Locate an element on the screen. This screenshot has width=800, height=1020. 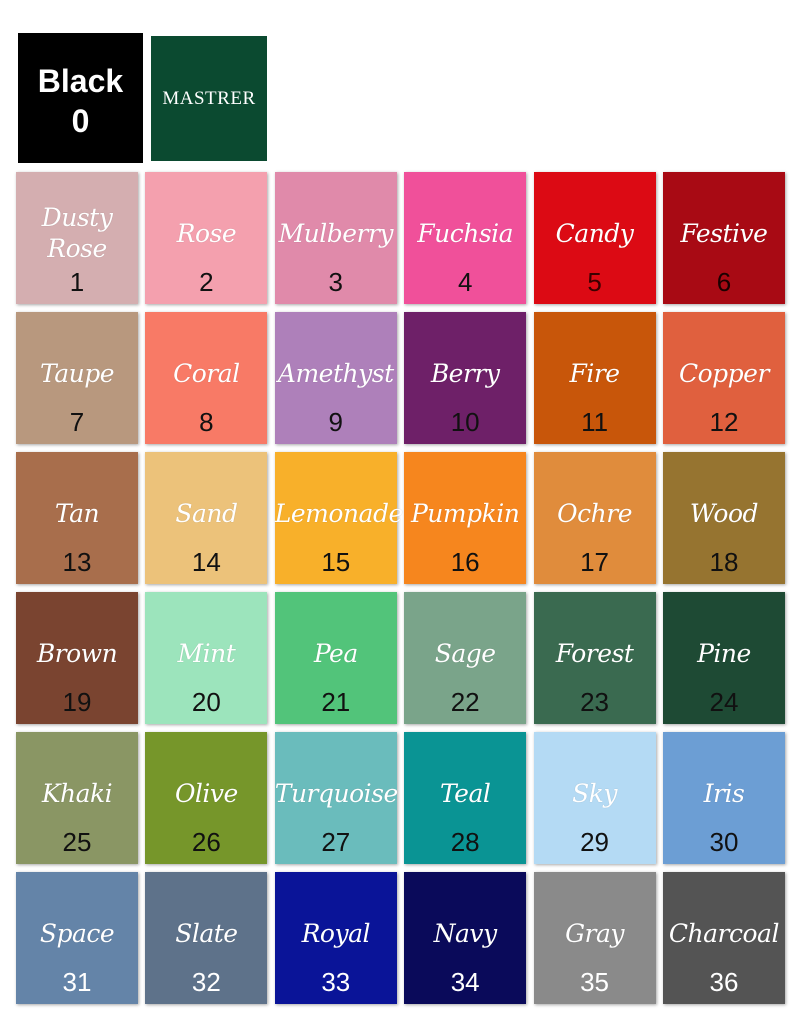
swatch-name: Forest is located at coordinates (594, 653).